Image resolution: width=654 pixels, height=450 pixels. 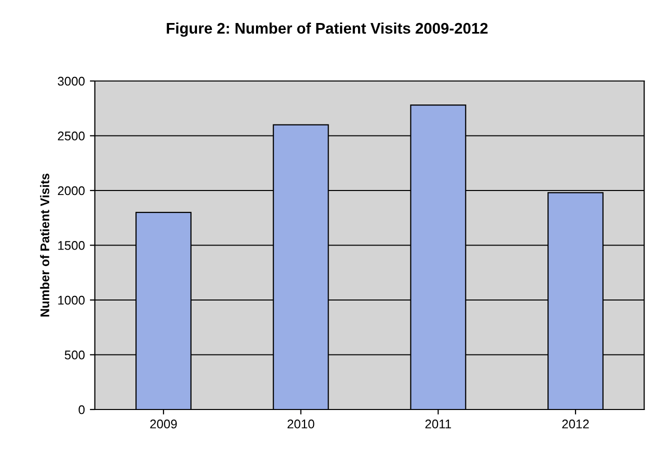 What do you see at coordinates (71, 136) in the screenshot?
I see `y-tick-label: 2500` at bounding box center [71, 136].